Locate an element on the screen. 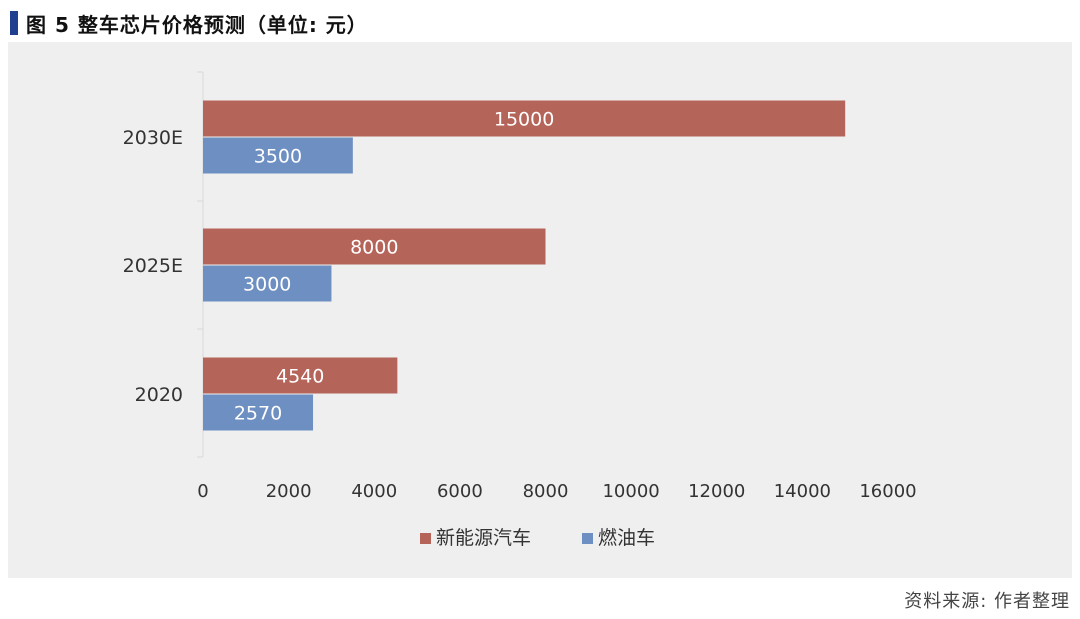 The width and height of the screenshot is (1080, 619). source-note: 资料来源: 作者整理 is located at coordinates (987, 601).